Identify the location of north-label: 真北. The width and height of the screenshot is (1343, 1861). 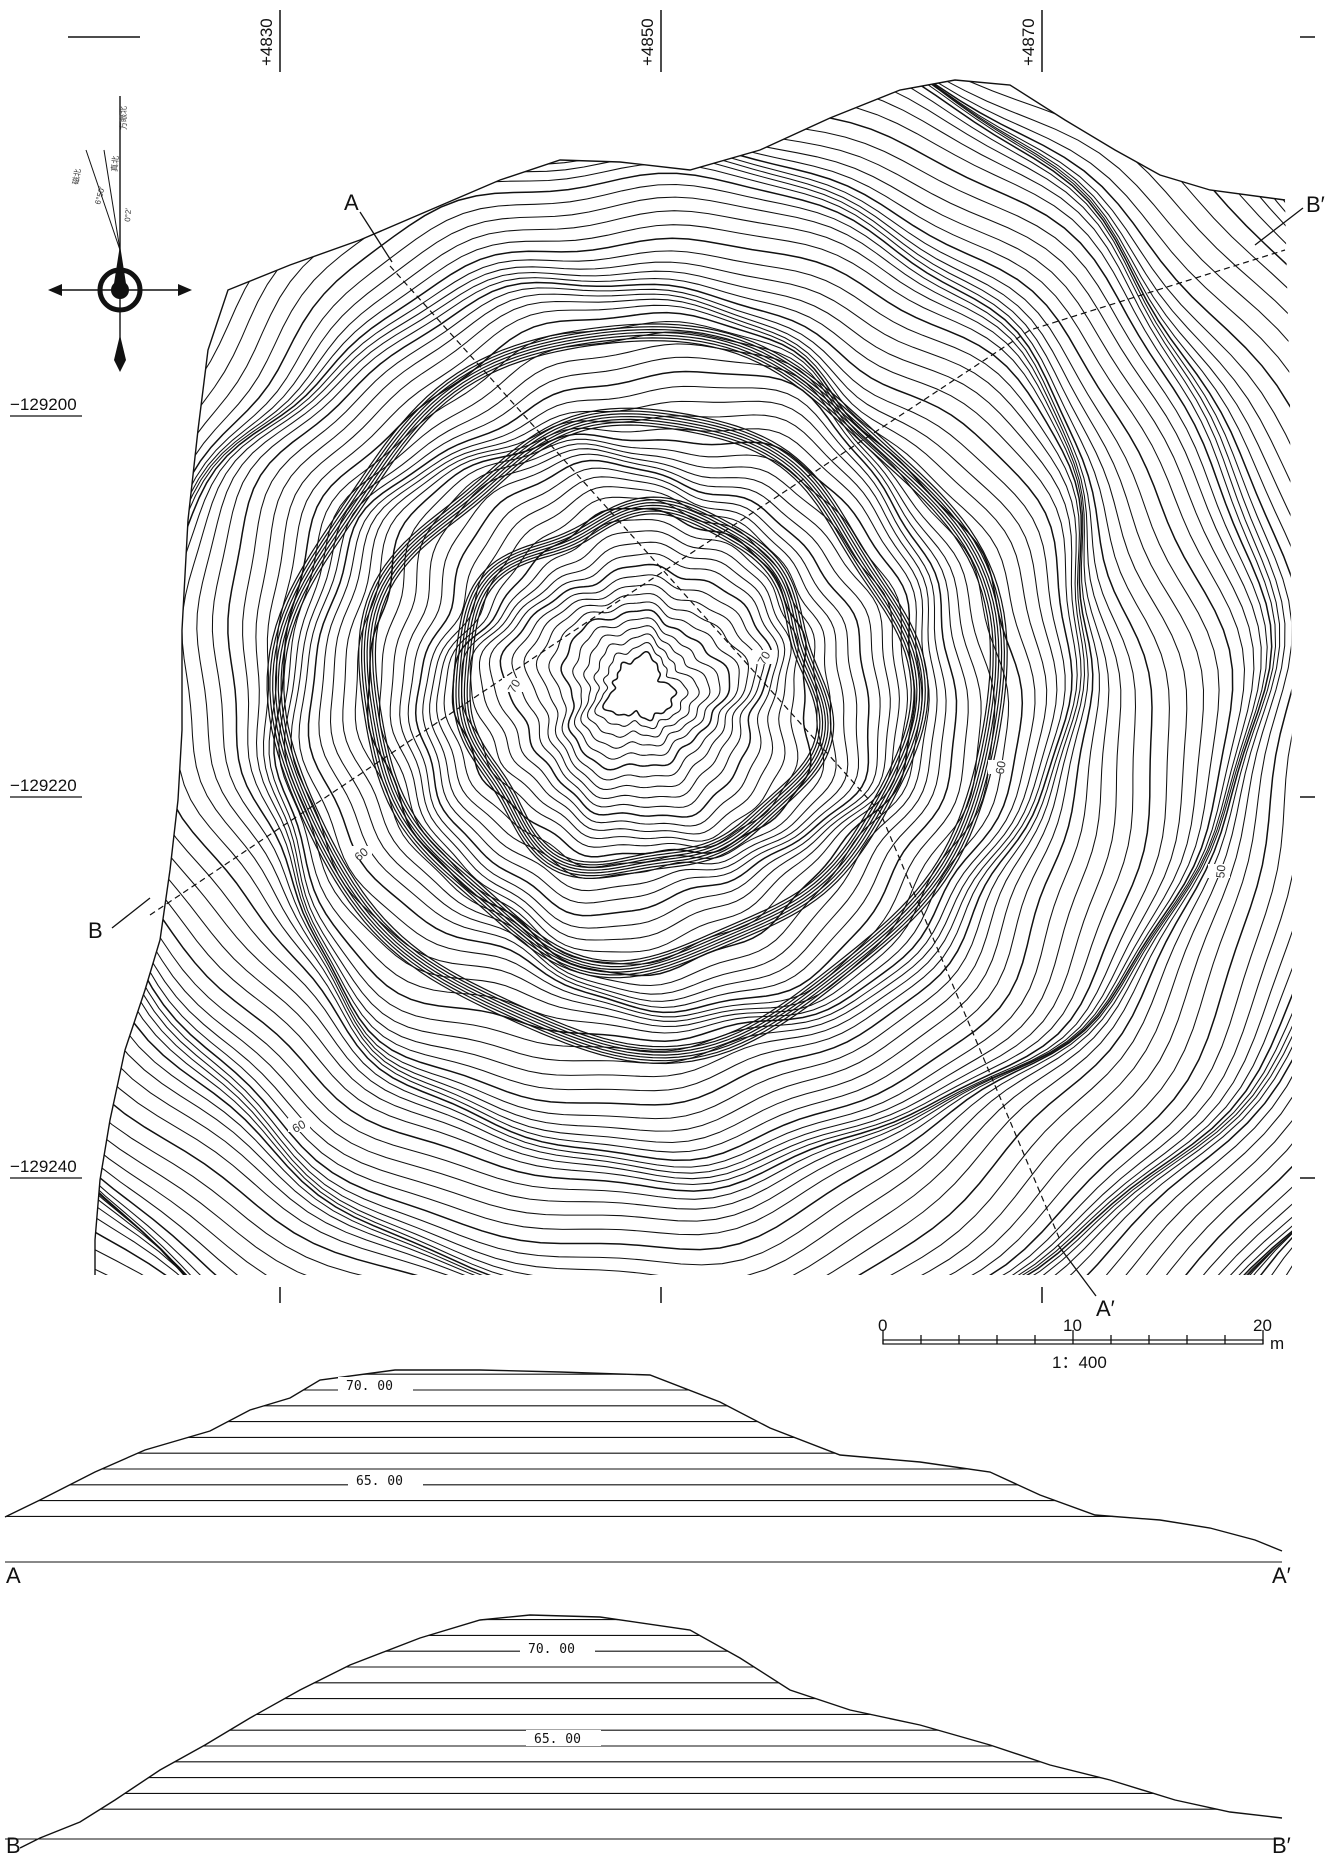
(114, 163).